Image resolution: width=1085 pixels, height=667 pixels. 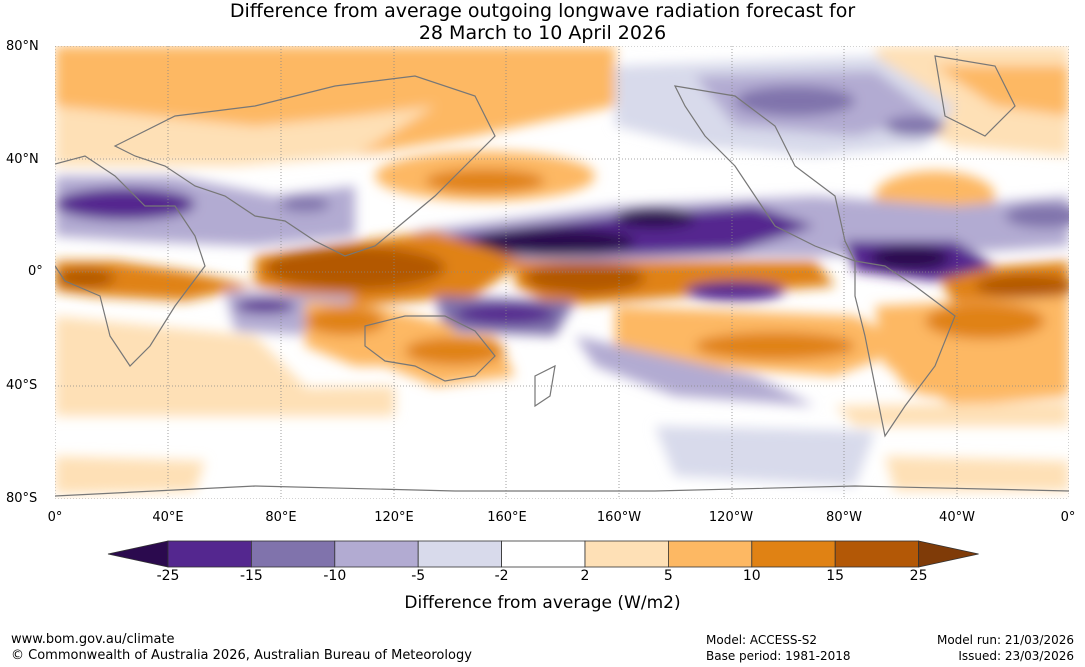 I want to click on lon-label-40e: 40°E, so click(x=168, y=517).